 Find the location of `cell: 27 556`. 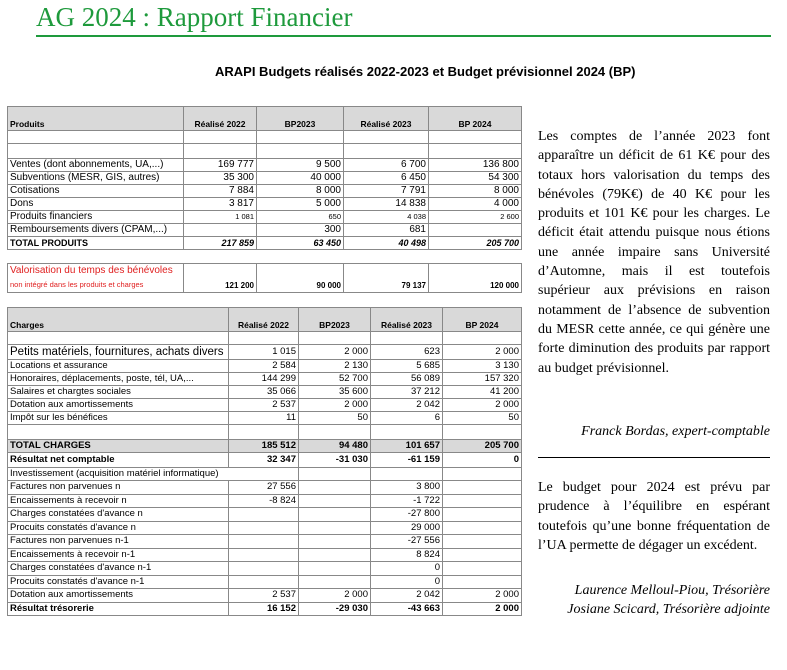

cell: 27 556 is located at coordinates (263, 487).